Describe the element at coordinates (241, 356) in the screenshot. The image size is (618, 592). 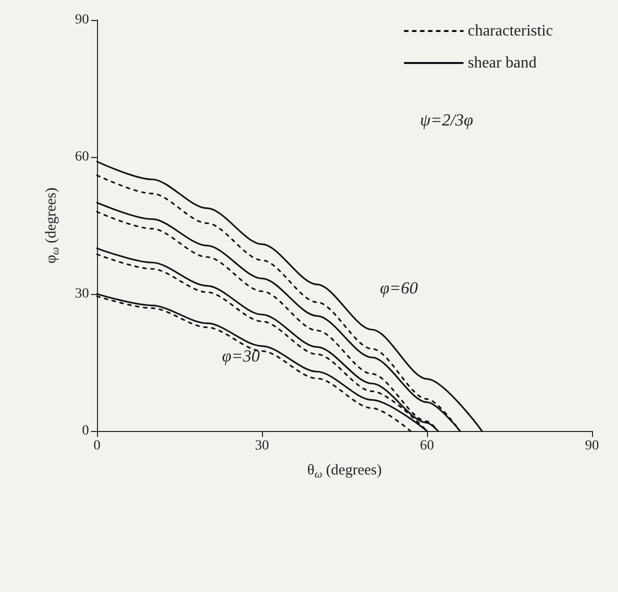
I see `annotation: φ=30` at that location.